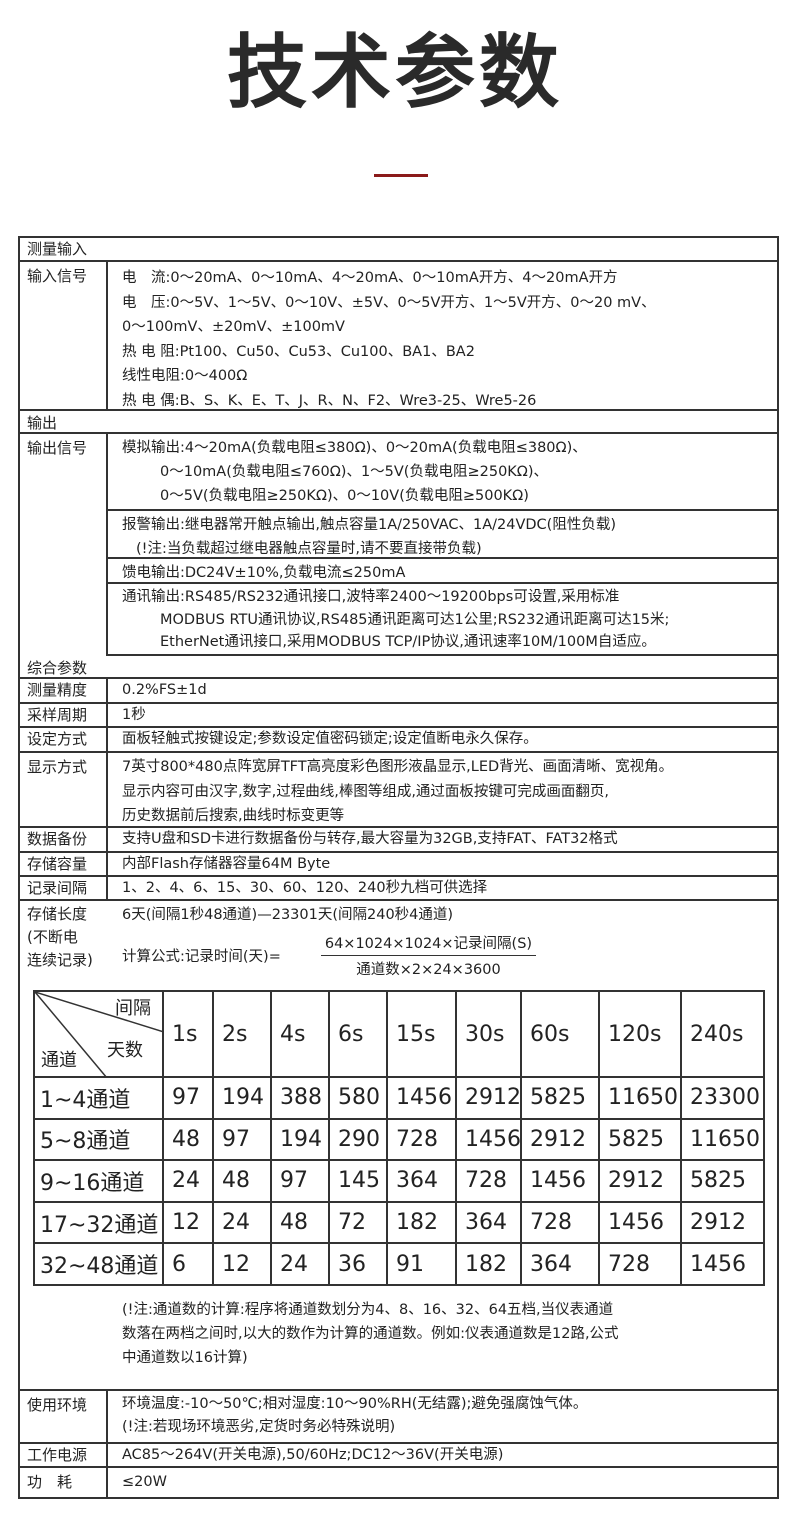  I want to click on spec-line: (!注:若现场环境恶劣,定货时务必特殊说明), so click(259, 1427).